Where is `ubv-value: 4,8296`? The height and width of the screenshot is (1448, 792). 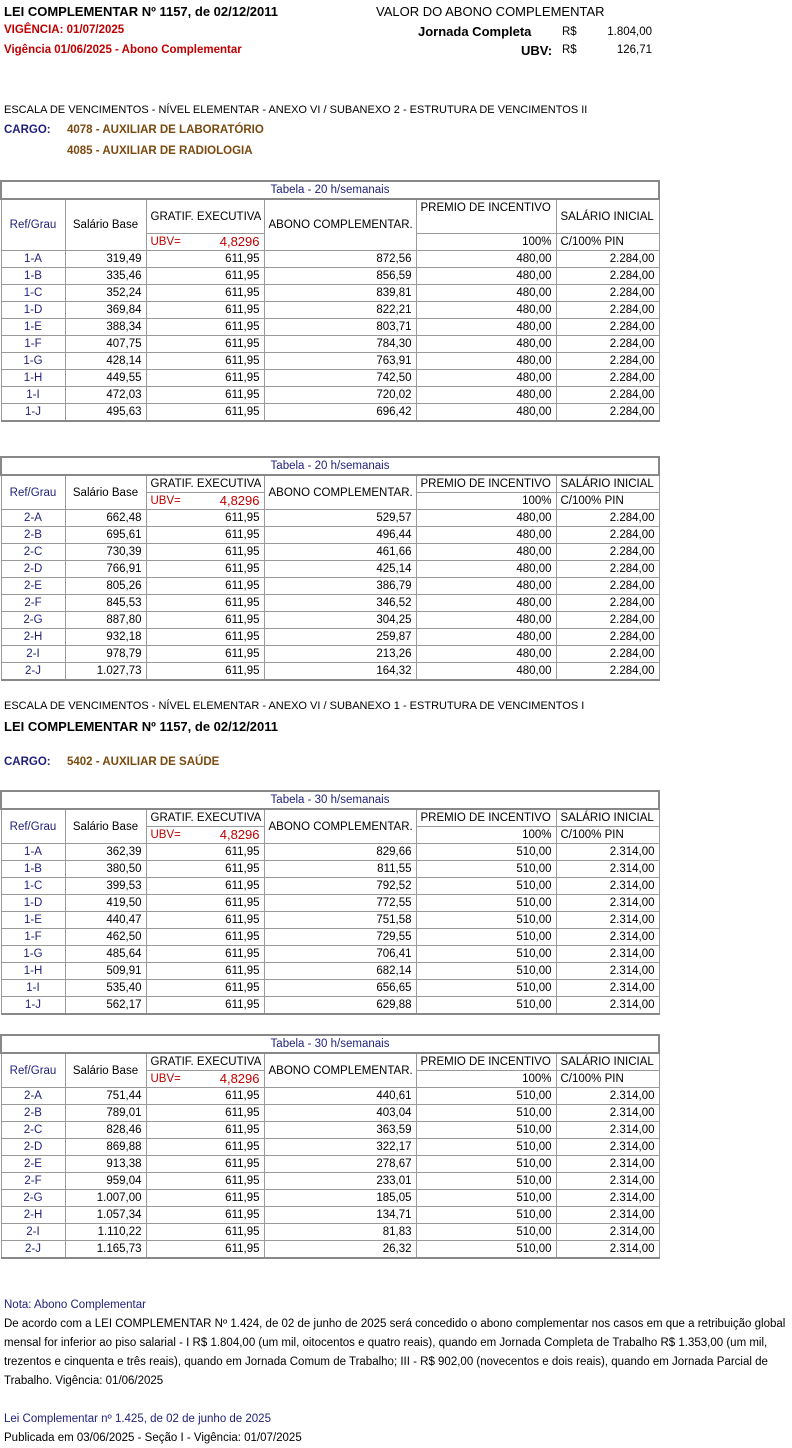
ubv-value: 4,8296 is located at coordinates (239, 835).